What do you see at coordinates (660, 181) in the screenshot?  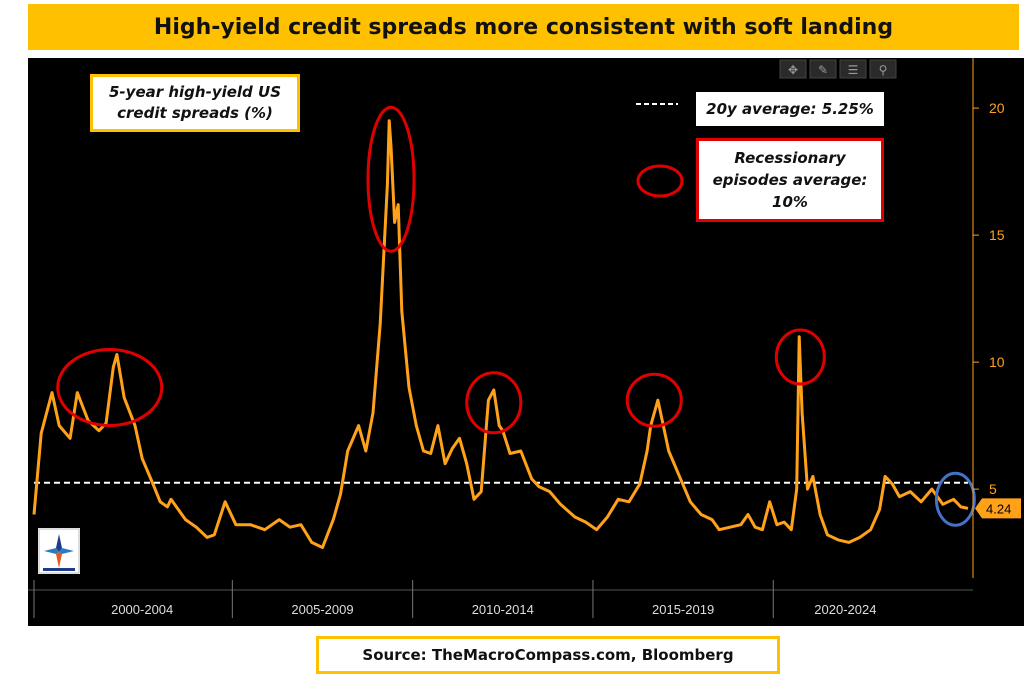 I see `recession-legend-ellipse` at bounding box center [660, 181].